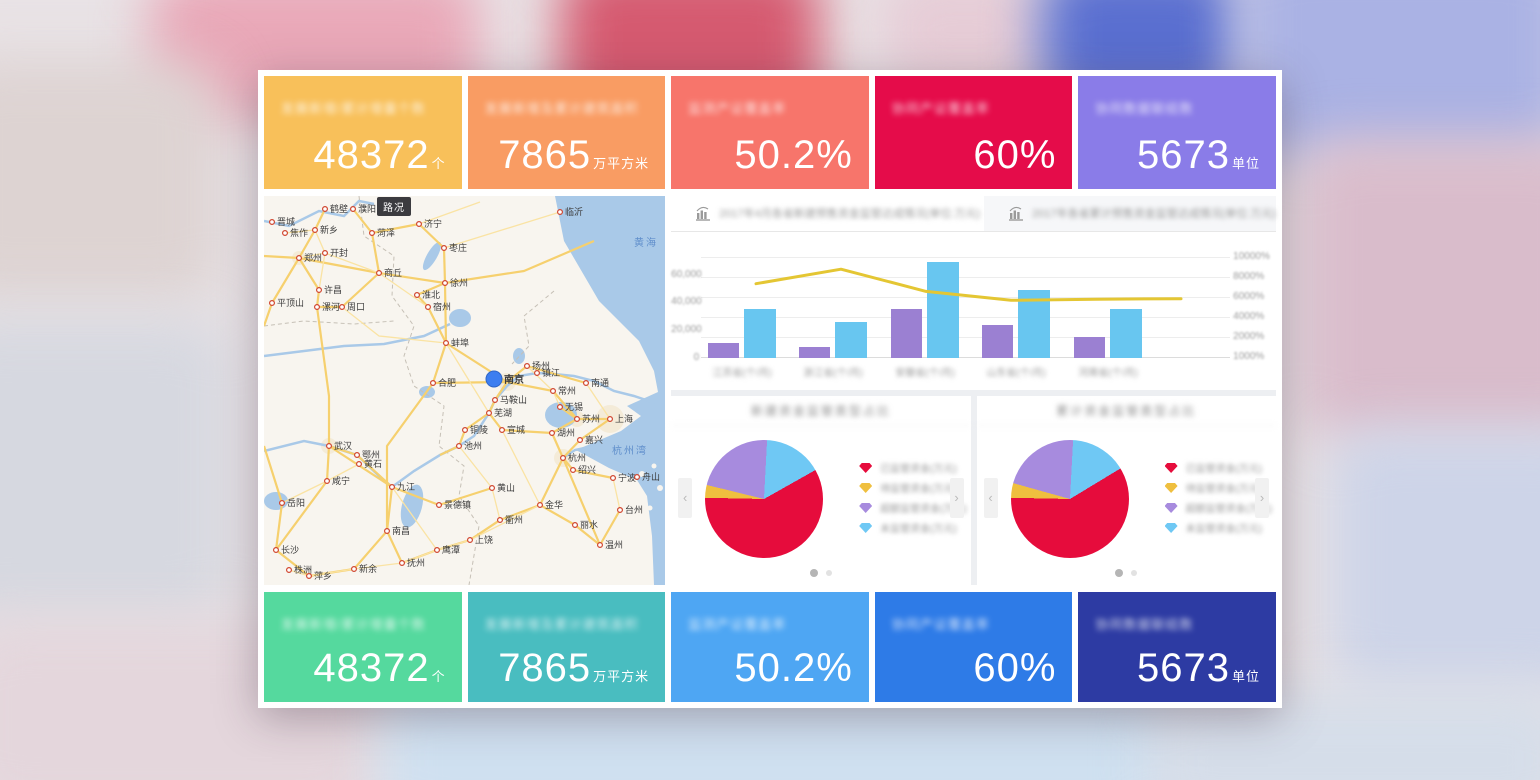  What do you see at coordinates (339, 252) in the screenshot?
I see `svg-text: 开封` at bounding box center [339, 252].